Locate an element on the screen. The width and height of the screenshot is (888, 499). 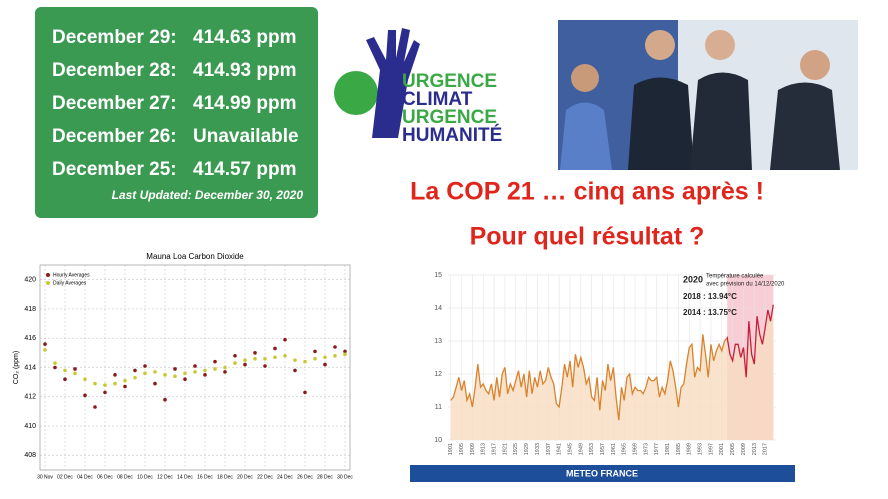
x-tick-label: 22 Dec is located at coordinates (265, 477).